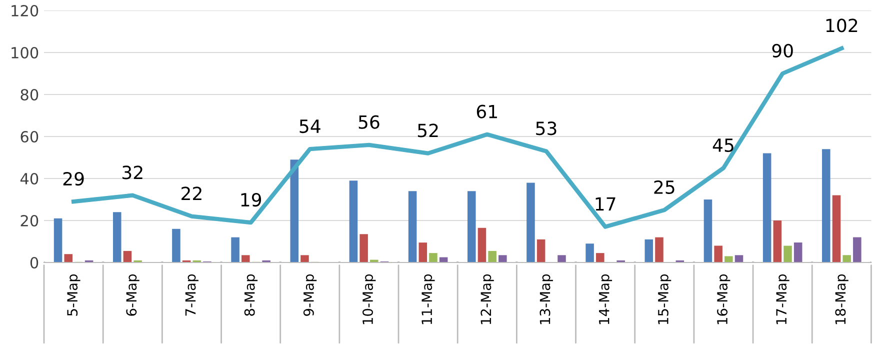 This screenshot has height=350, width=880. Describe the element at coordinates (842, 25) in the screenshot. I see `data-label: 102` at that location.